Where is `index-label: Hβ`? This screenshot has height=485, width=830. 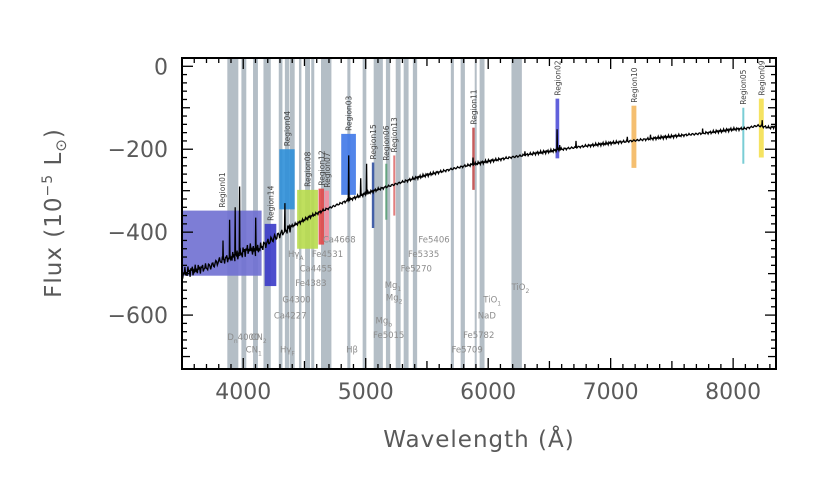
index-label: Hβ is located at coordinates (352, 350).